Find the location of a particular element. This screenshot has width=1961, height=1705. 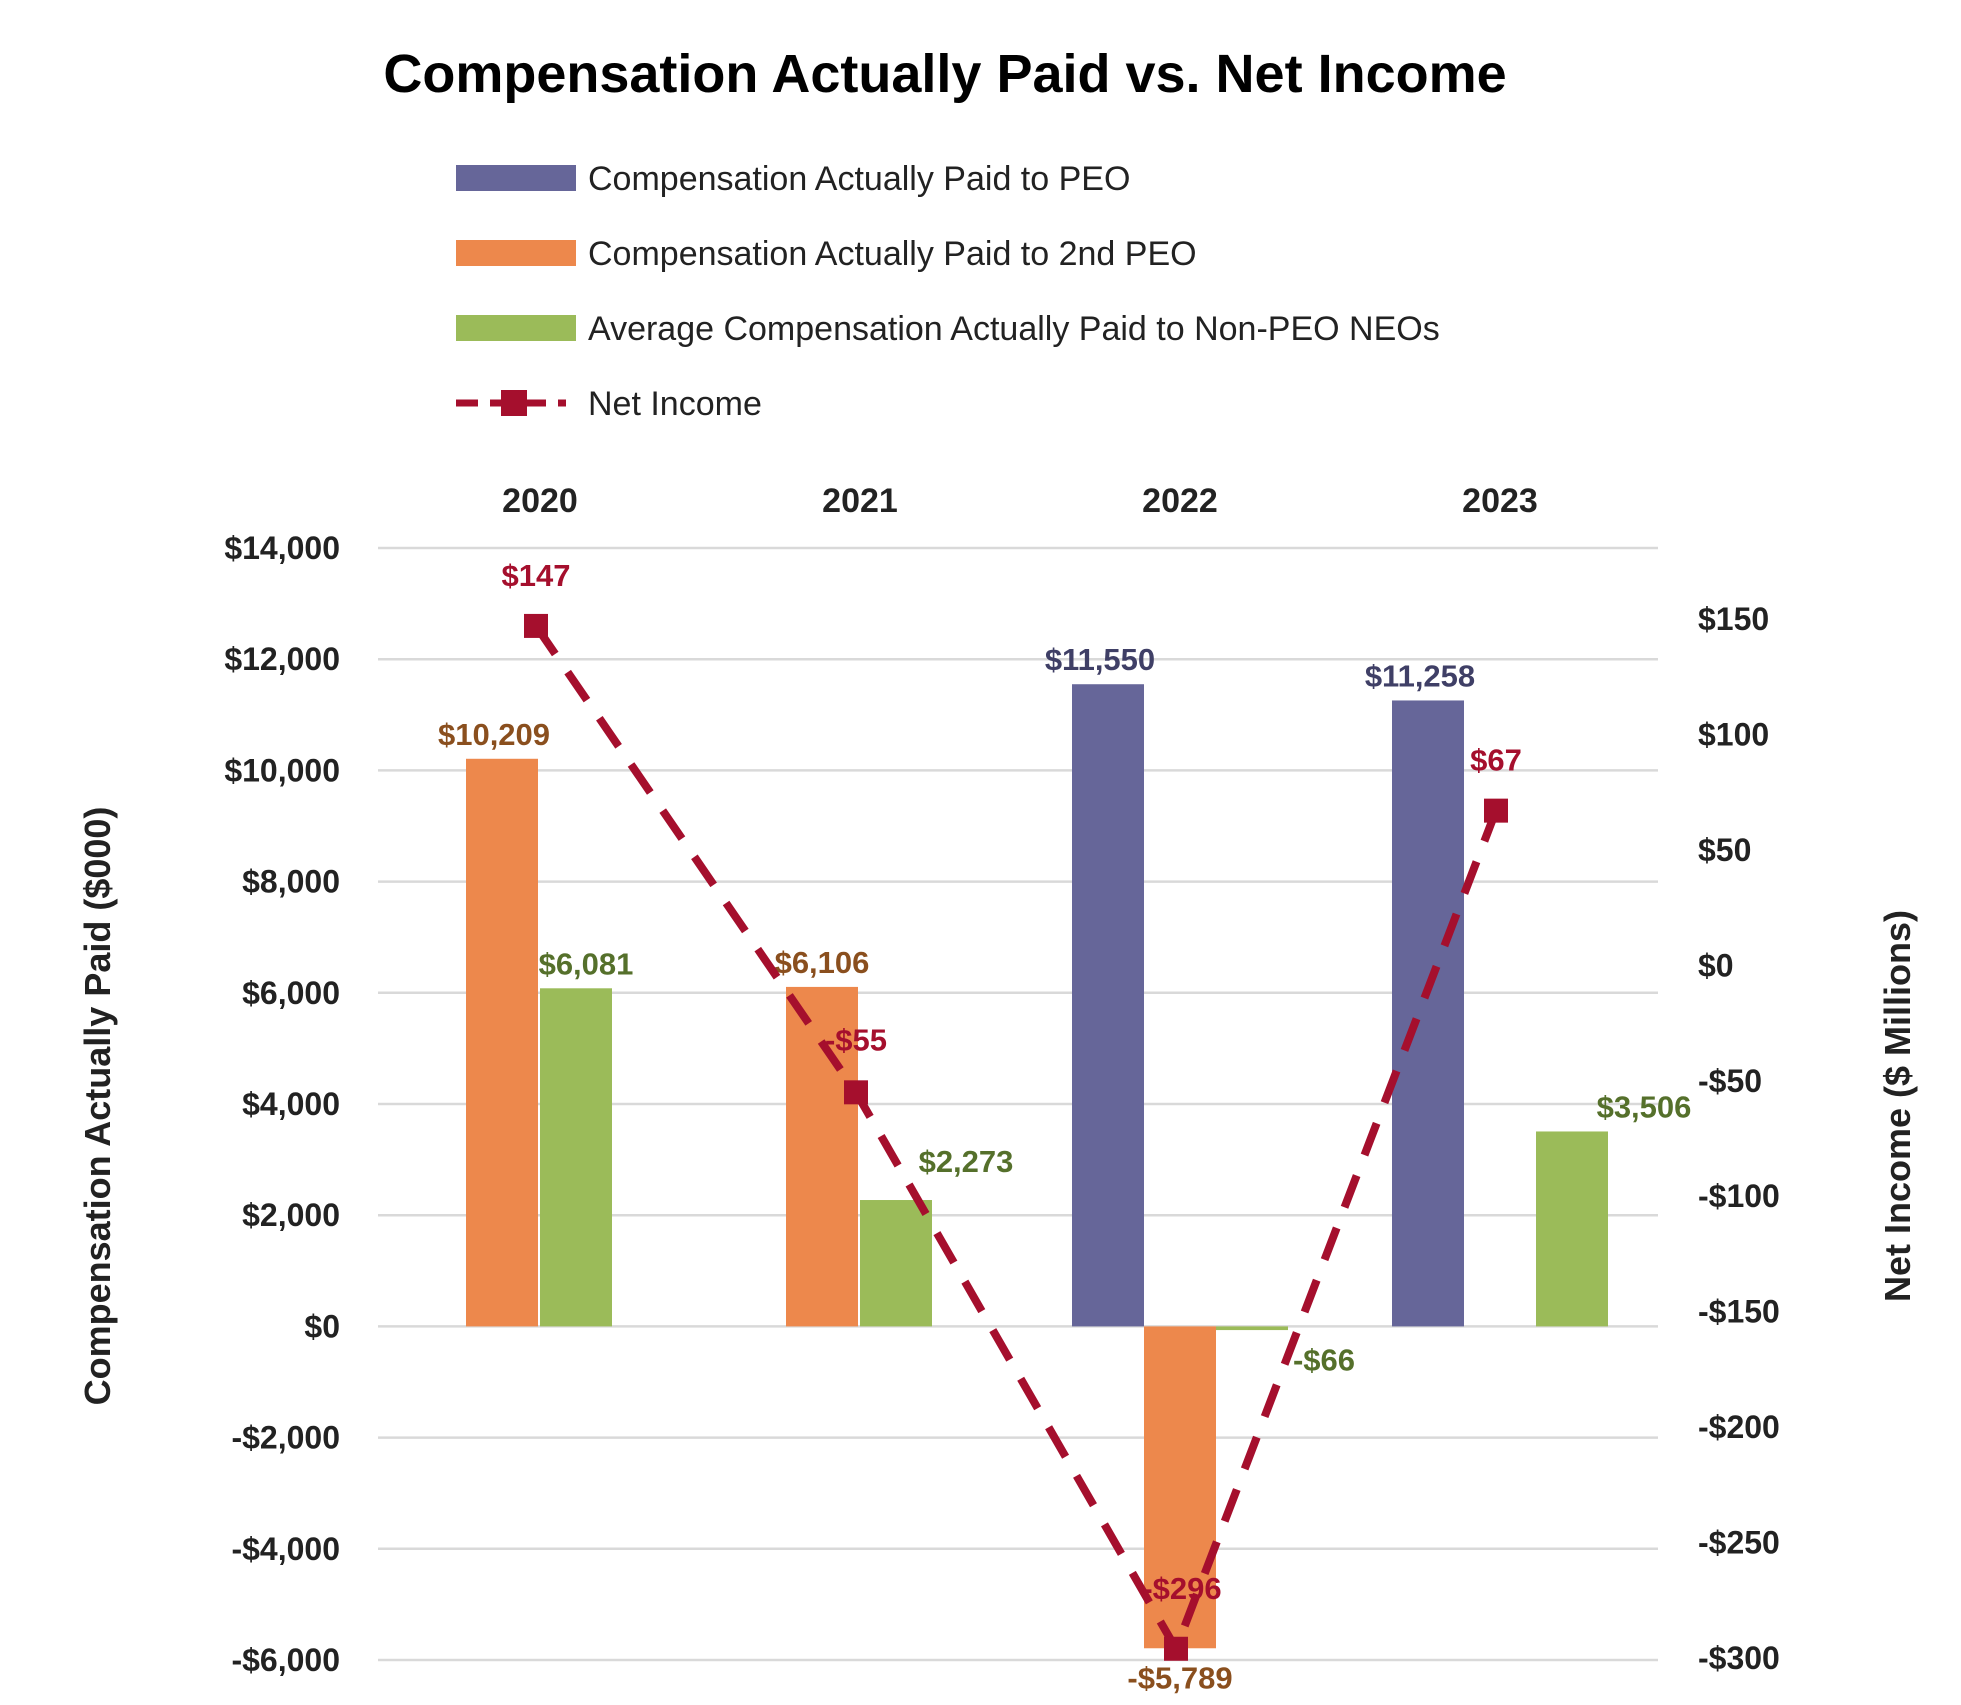

legend-swatch-marker is located at coordinates (514, 403).